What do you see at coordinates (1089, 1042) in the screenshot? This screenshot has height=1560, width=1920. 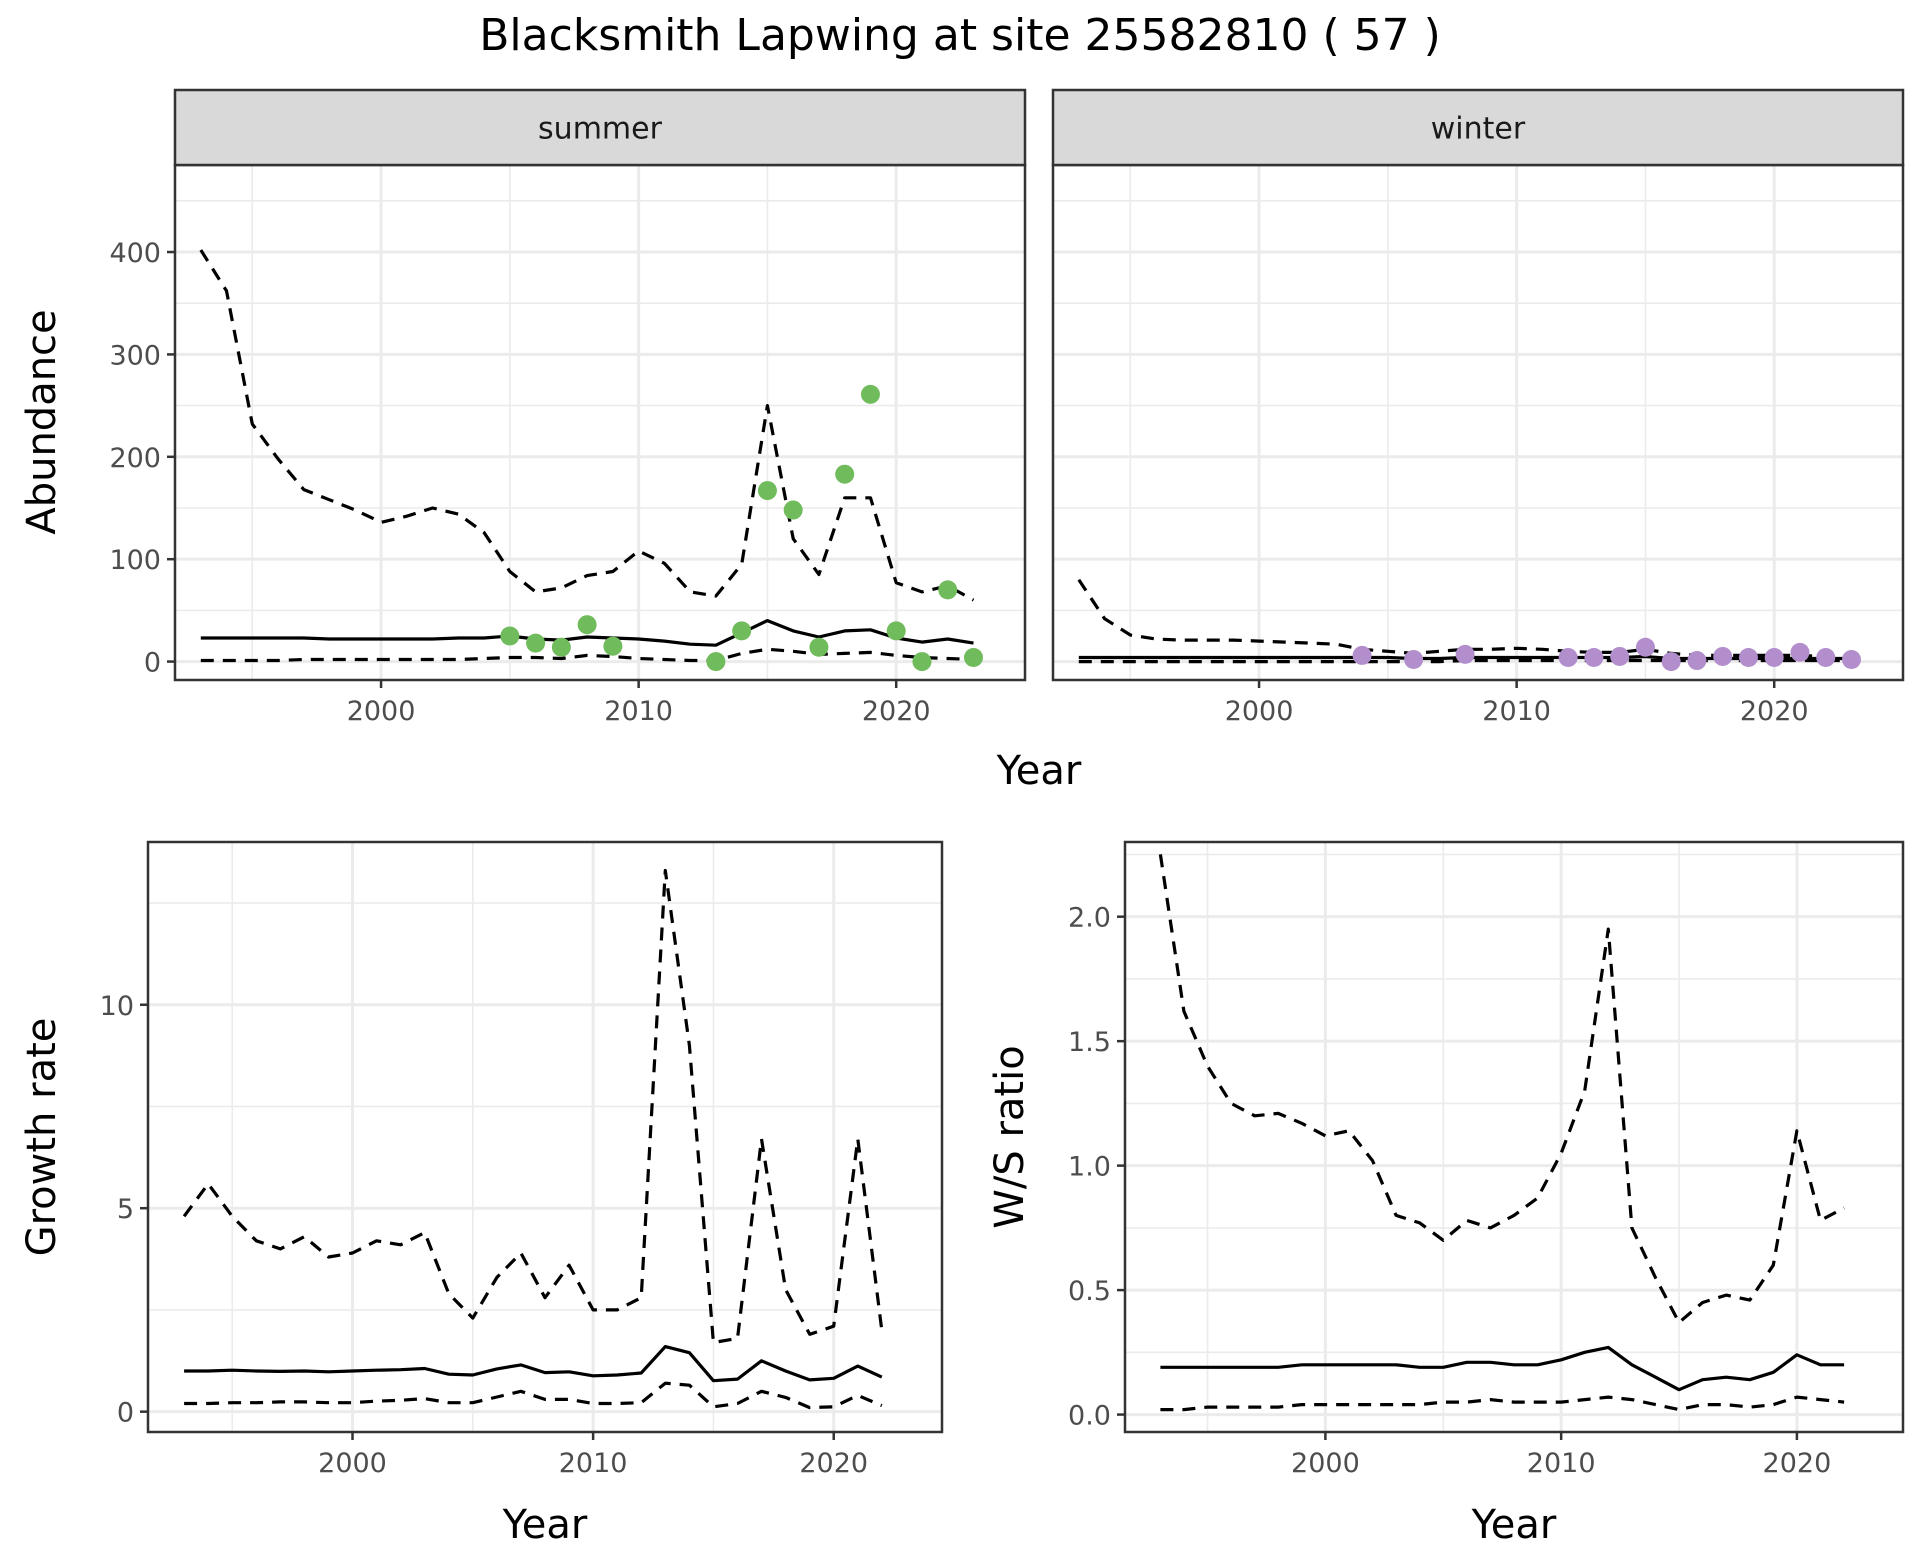 I see `y-tick-label: 1.5` at bounding box center [1089, 1042].